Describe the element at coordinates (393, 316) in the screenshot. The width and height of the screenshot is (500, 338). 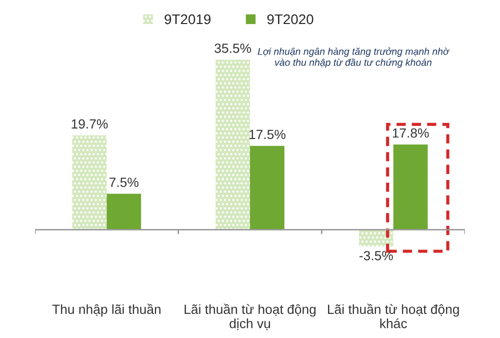
I see `x-tick-label: Lãi thuần từ hoạt động khác` at that location.